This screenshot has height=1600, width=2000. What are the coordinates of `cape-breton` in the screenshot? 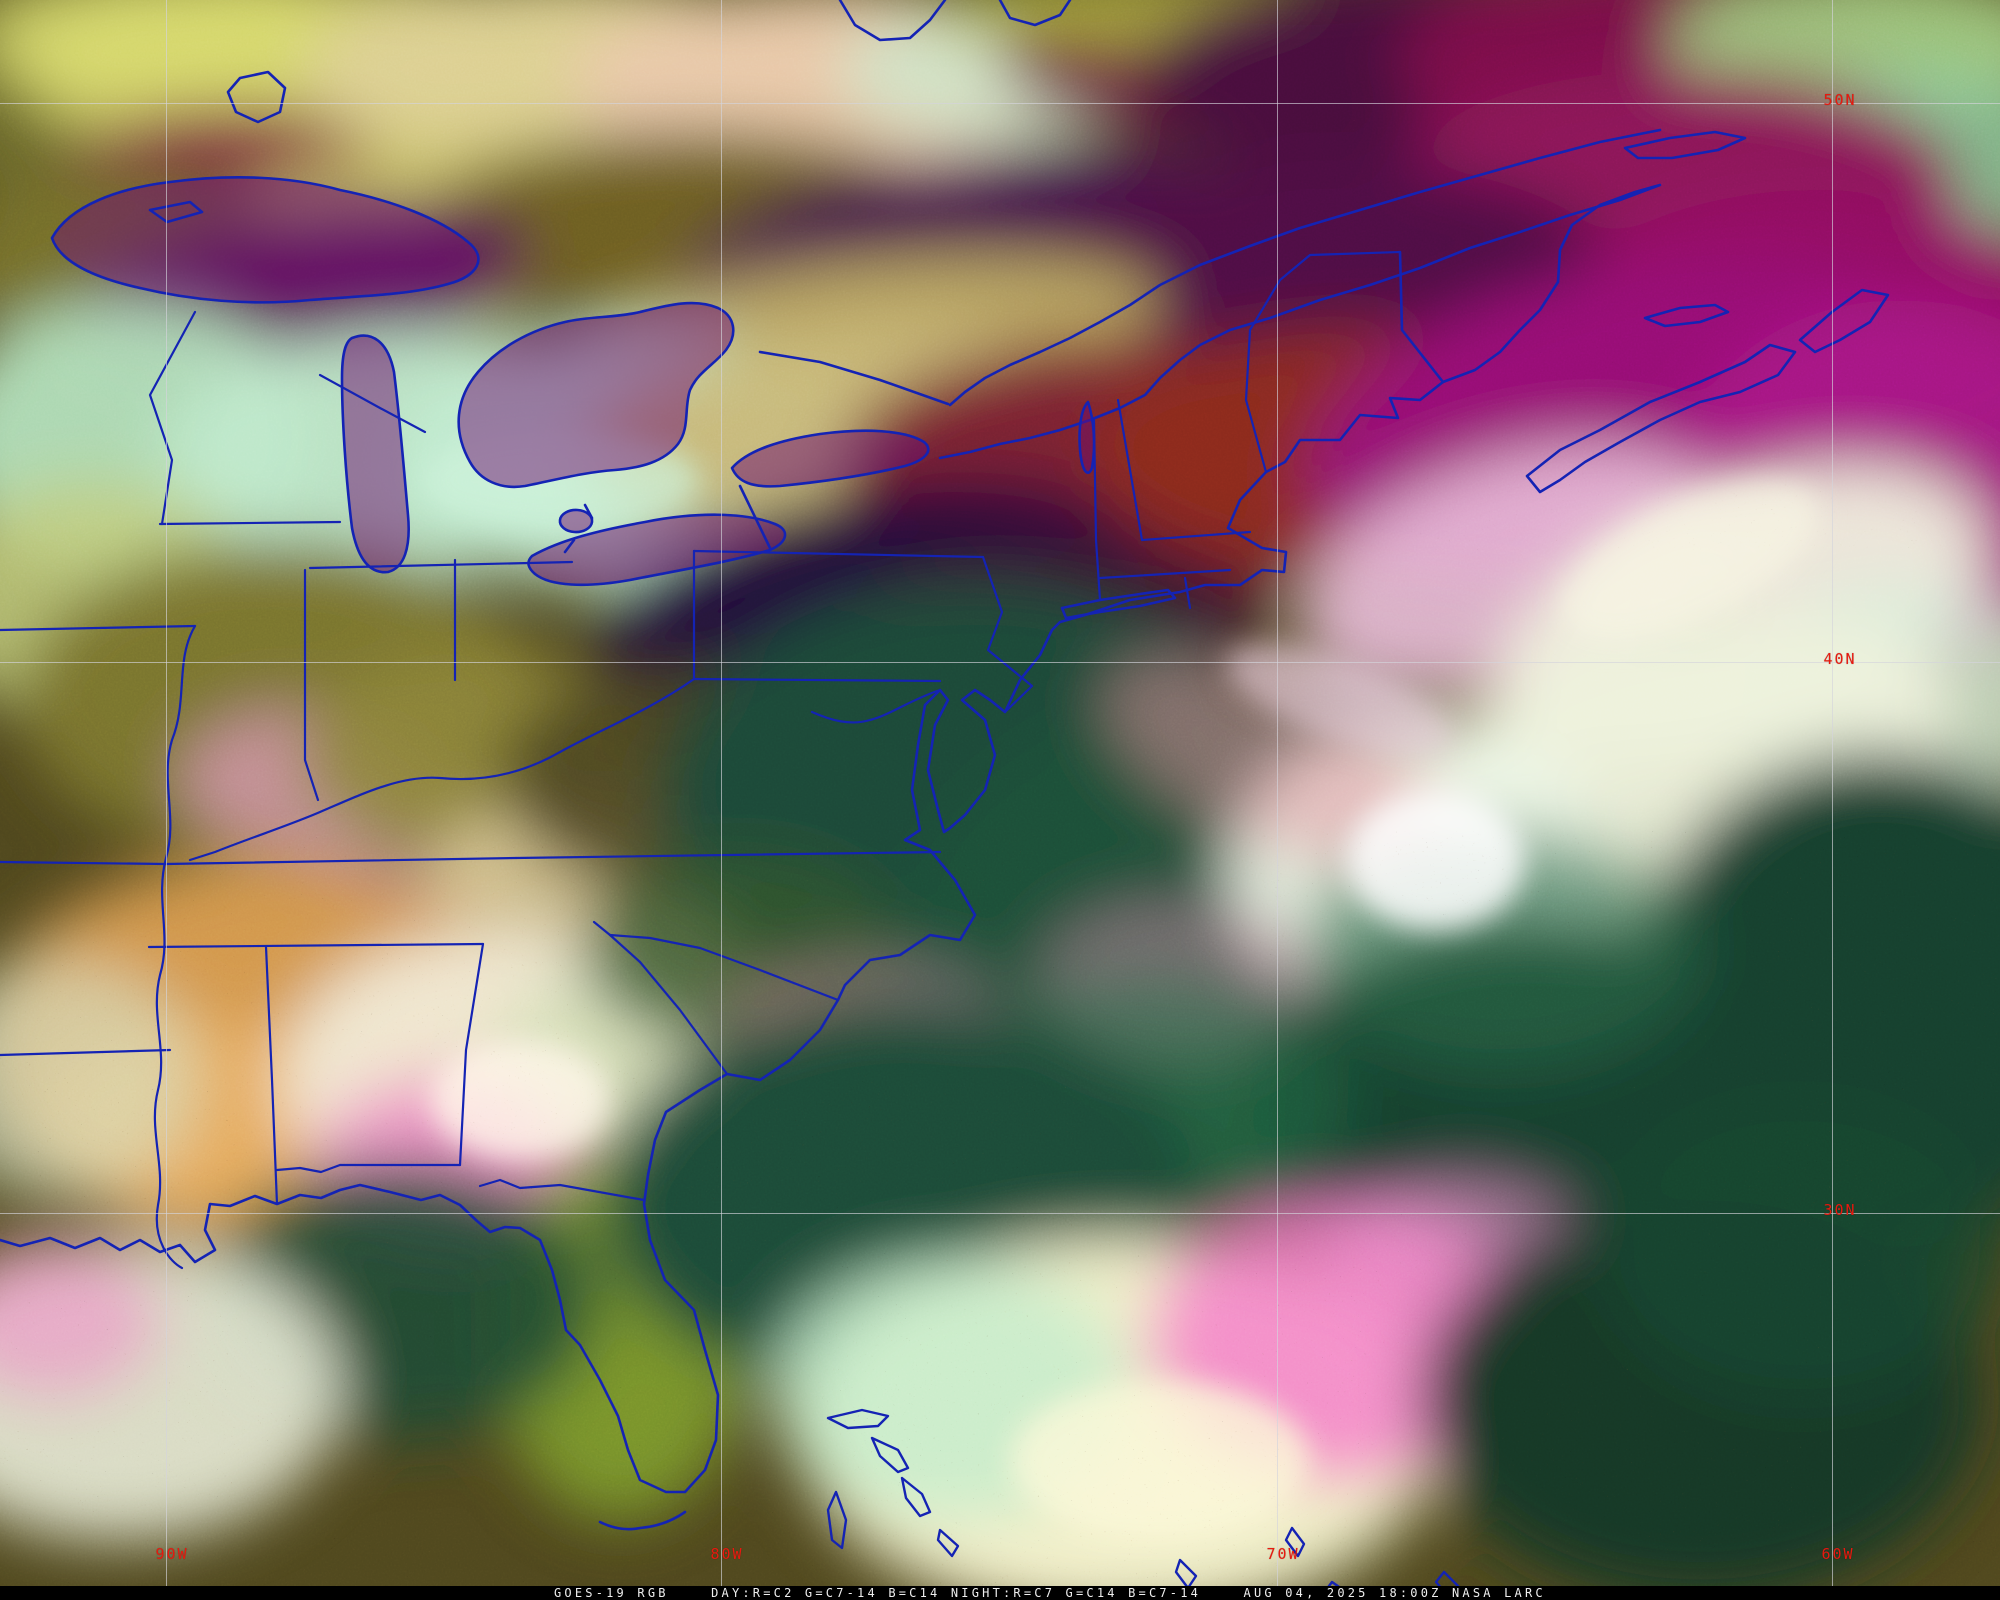 It's located at (1844, 321).